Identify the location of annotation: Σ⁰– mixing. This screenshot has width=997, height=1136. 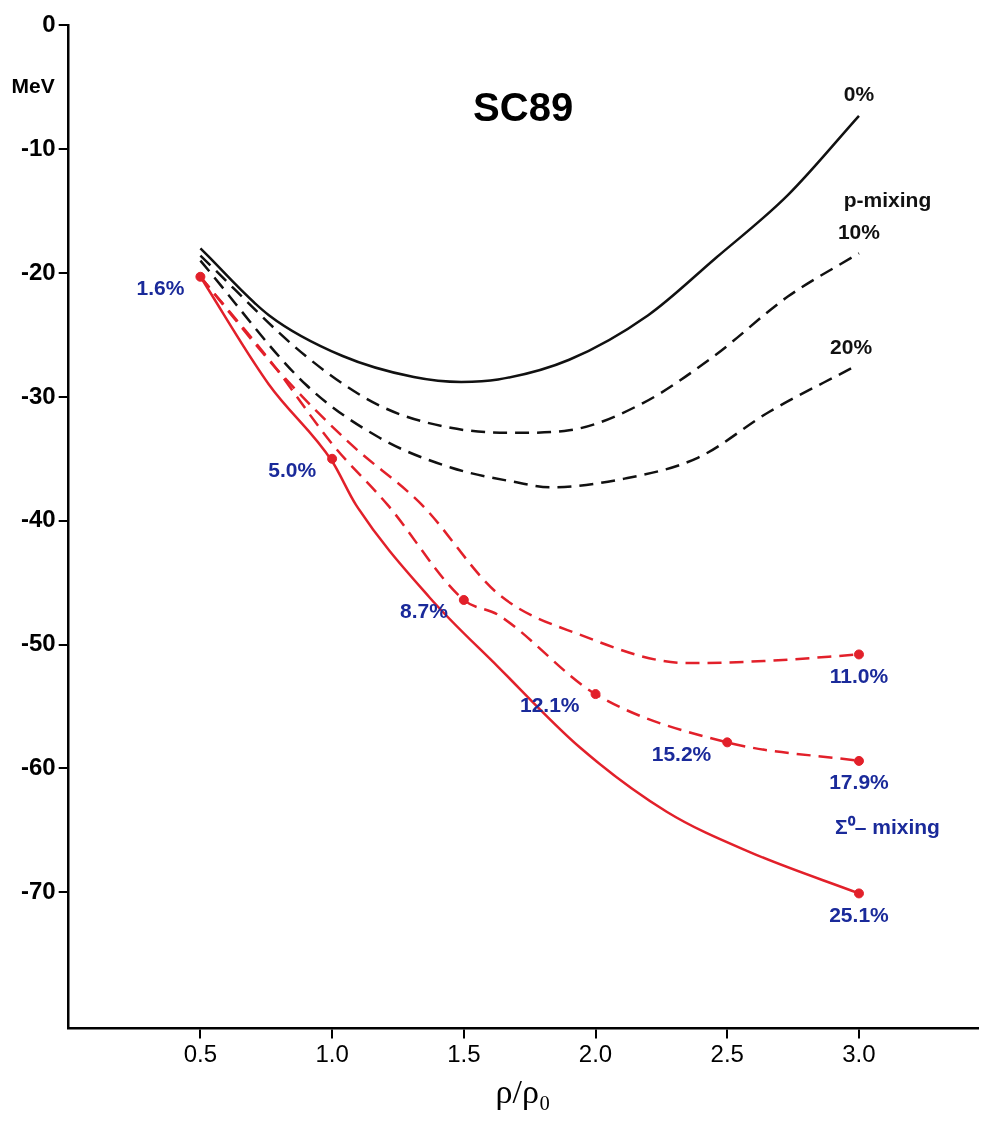
(887, 826).